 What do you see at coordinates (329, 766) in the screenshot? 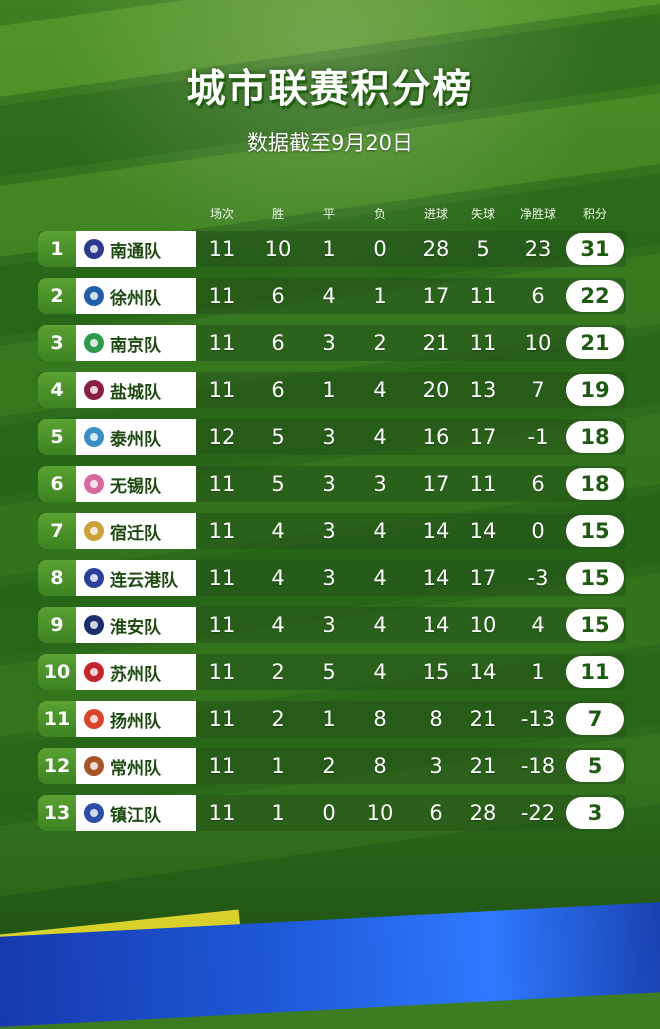
I see `drawn-cell: 2` at bounding box center [329, 766].